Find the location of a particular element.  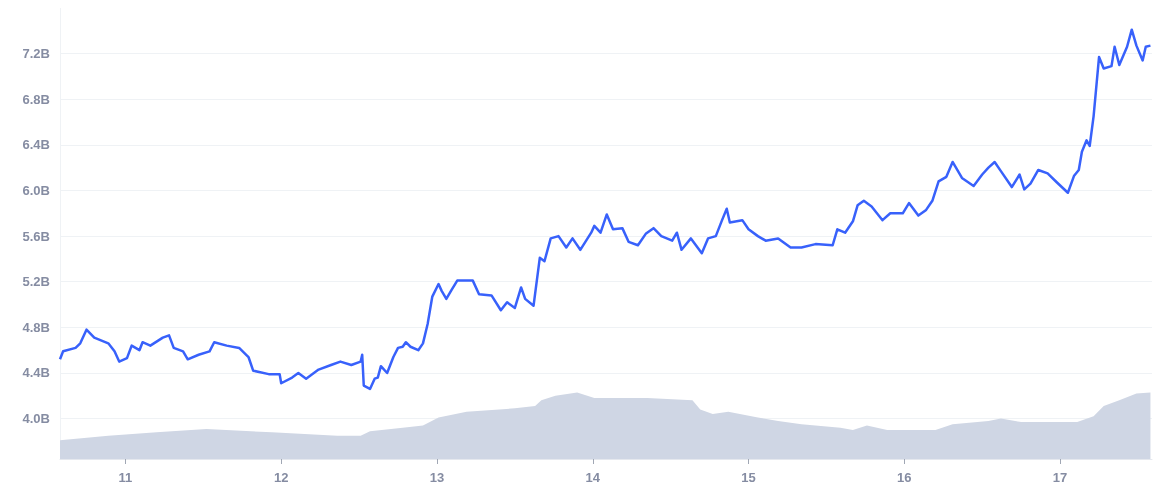

y-tick-label: 5.6B is located at coordinates (36, 236).